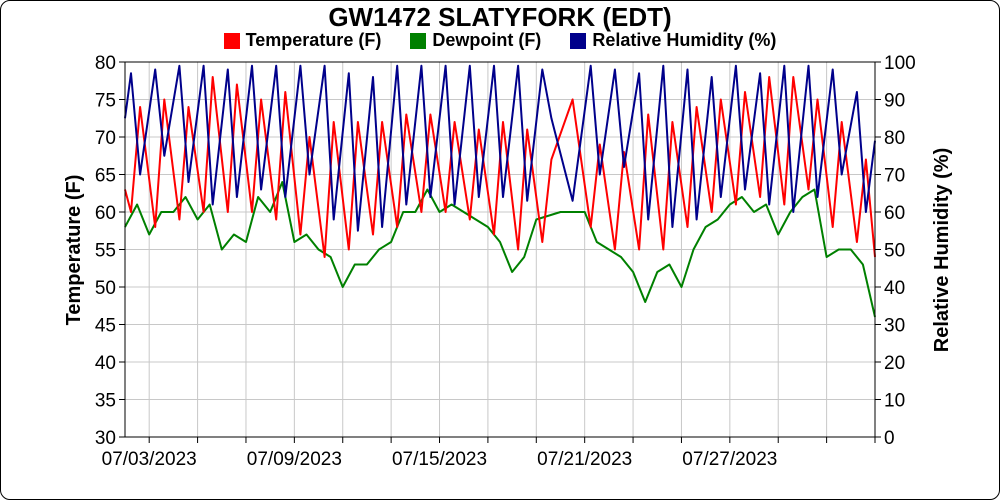 This screenshot has width=1000, height=500. Describe the element at coordinates (294, 459) in the screenshot. I see `x-tick-label: 07/09/2023` at that location.